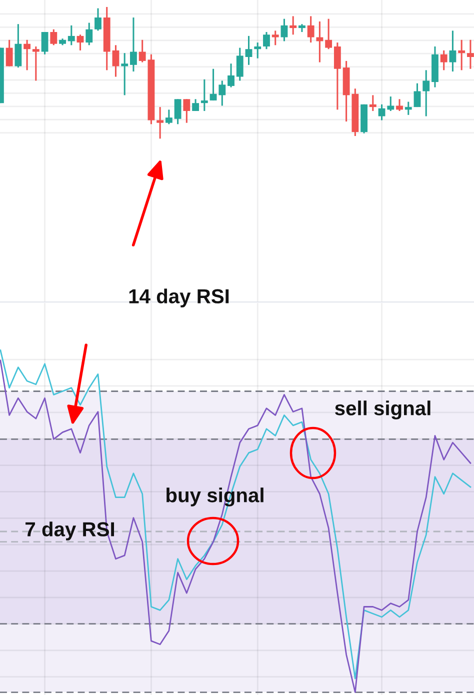  Describe the element at coordinates (382, 410) in the screenshot. I see `annotation: sell signal` at that location.